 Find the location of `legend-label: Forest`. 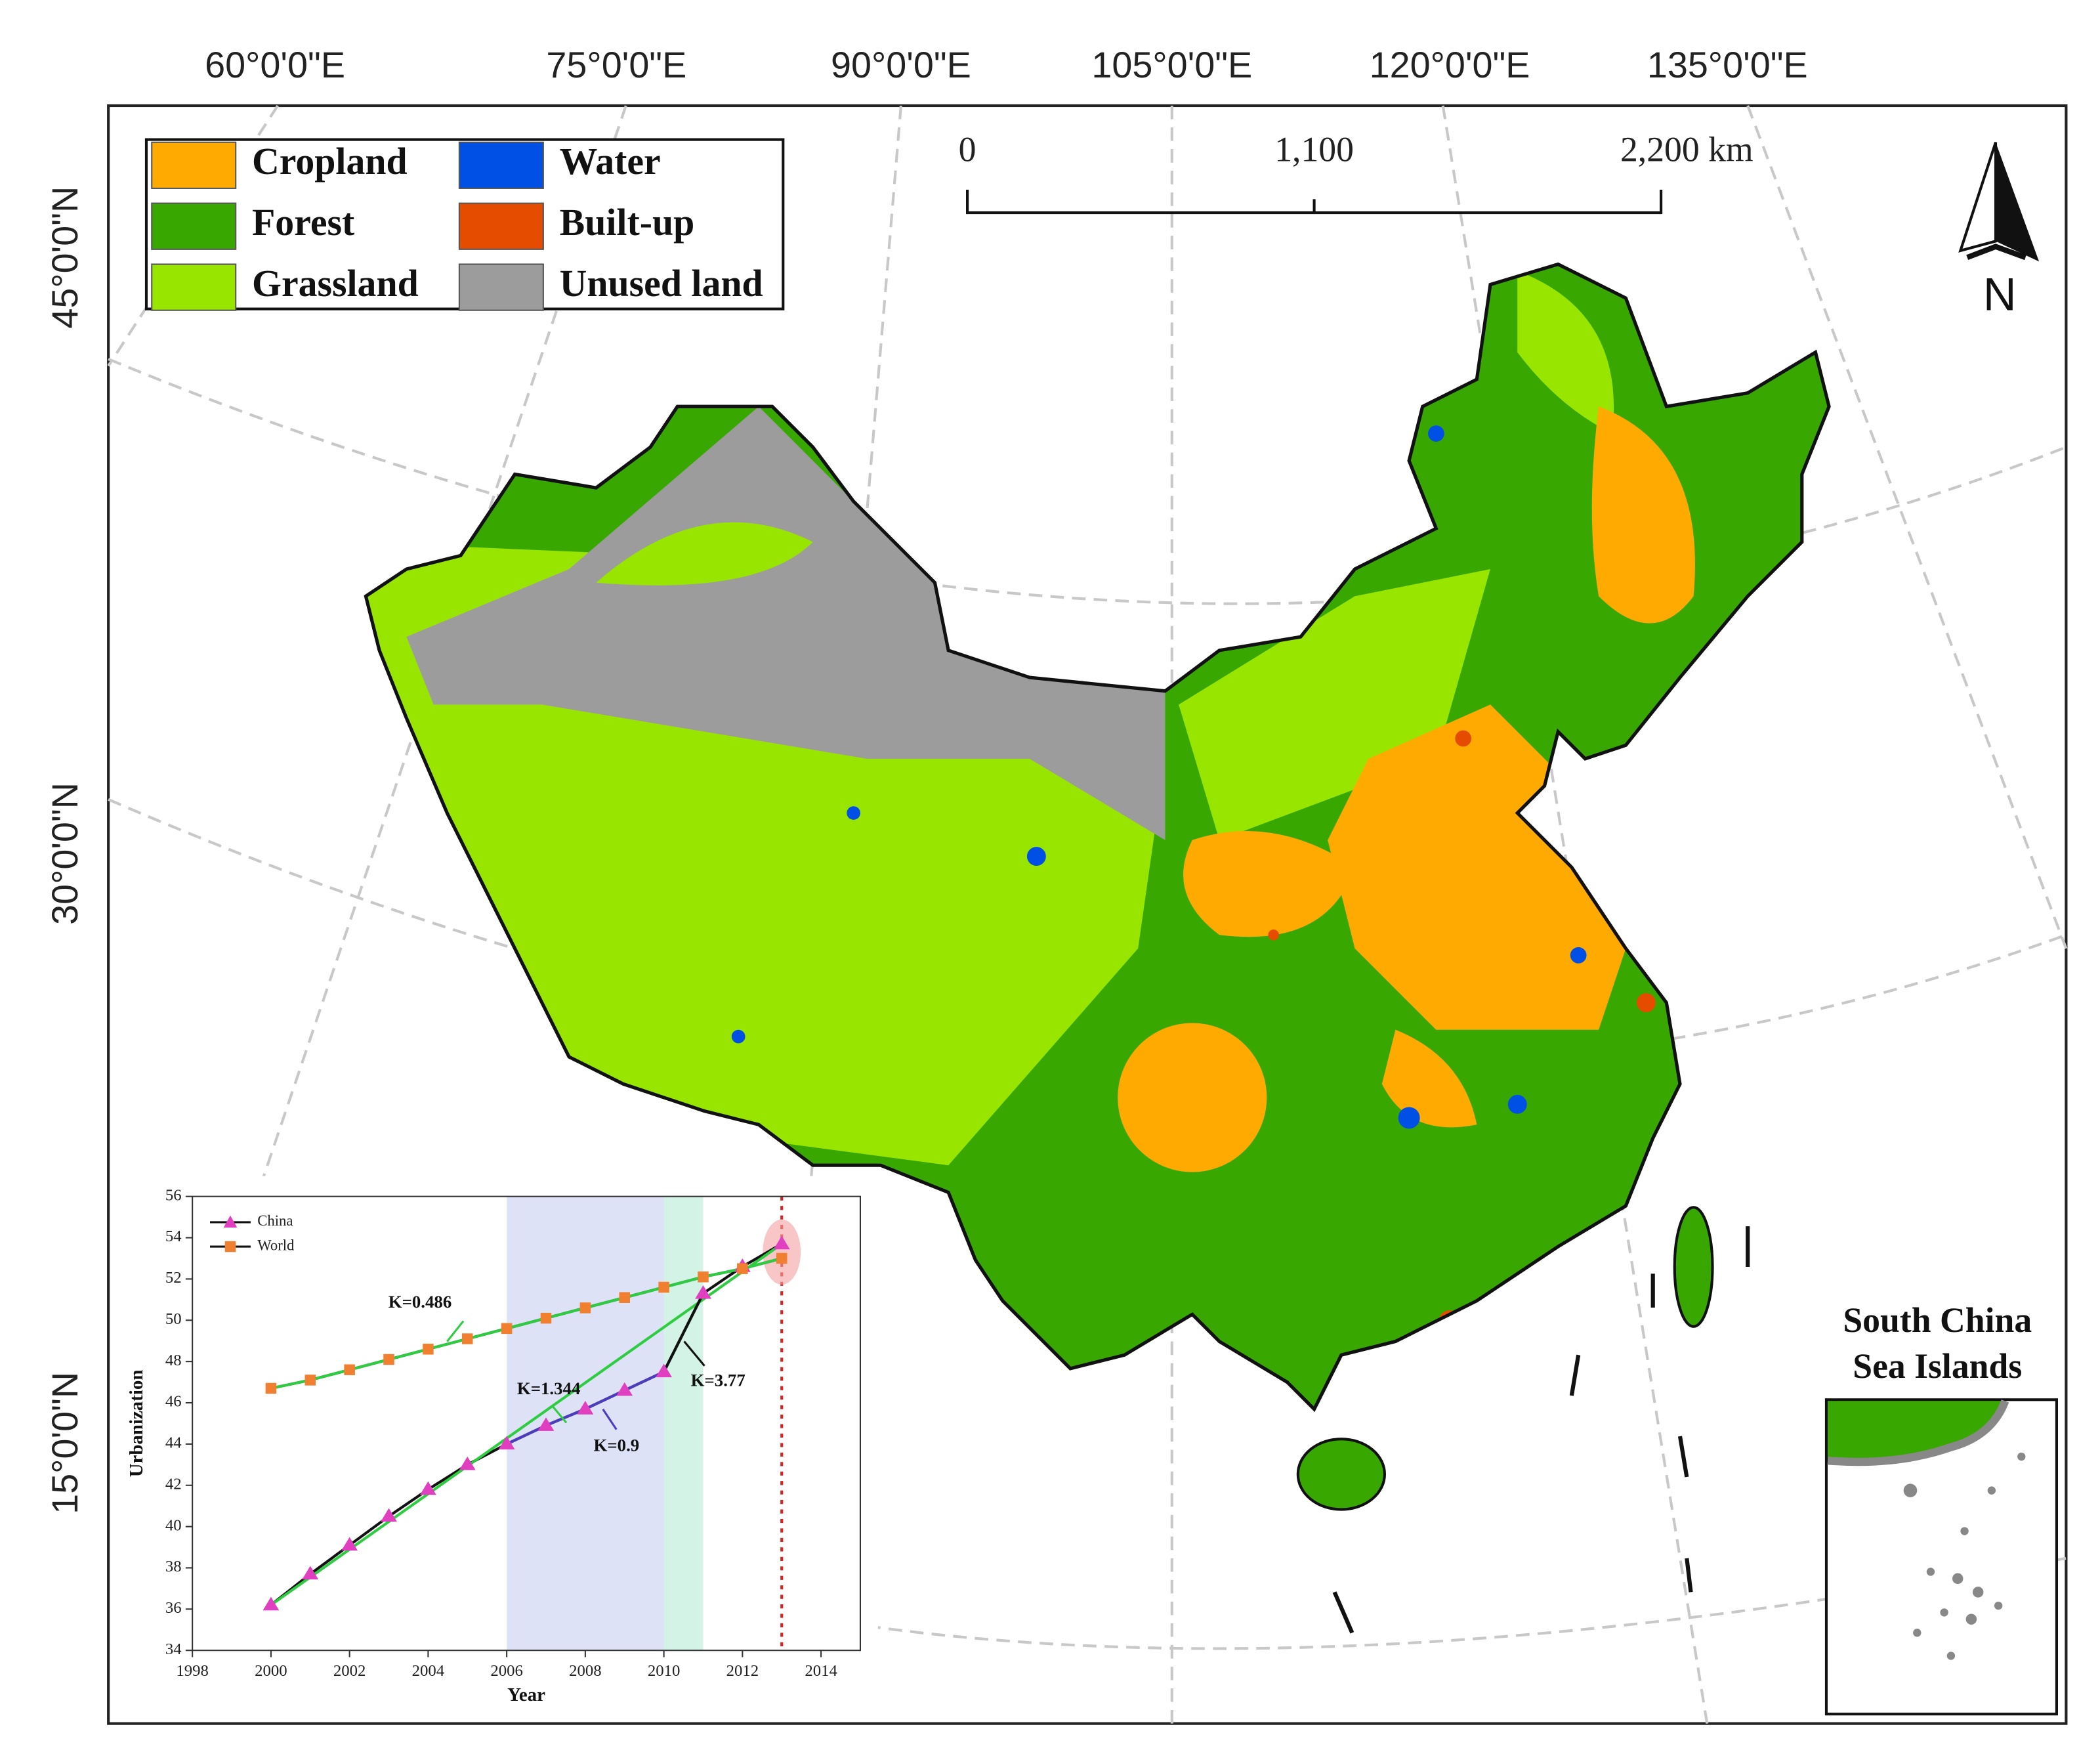

legend-label: Forest is located at coordinates (303, 222).